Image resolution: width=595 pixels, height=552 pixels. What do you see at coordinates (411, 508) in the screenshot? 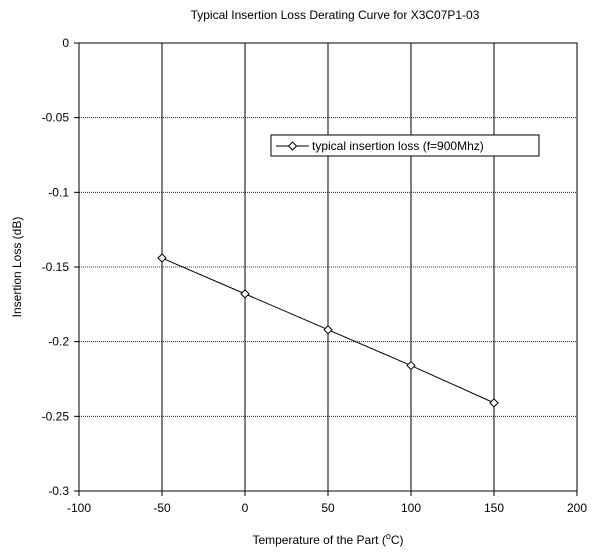
I see `x-tick-label: 100` at bounding box center [411, 508].